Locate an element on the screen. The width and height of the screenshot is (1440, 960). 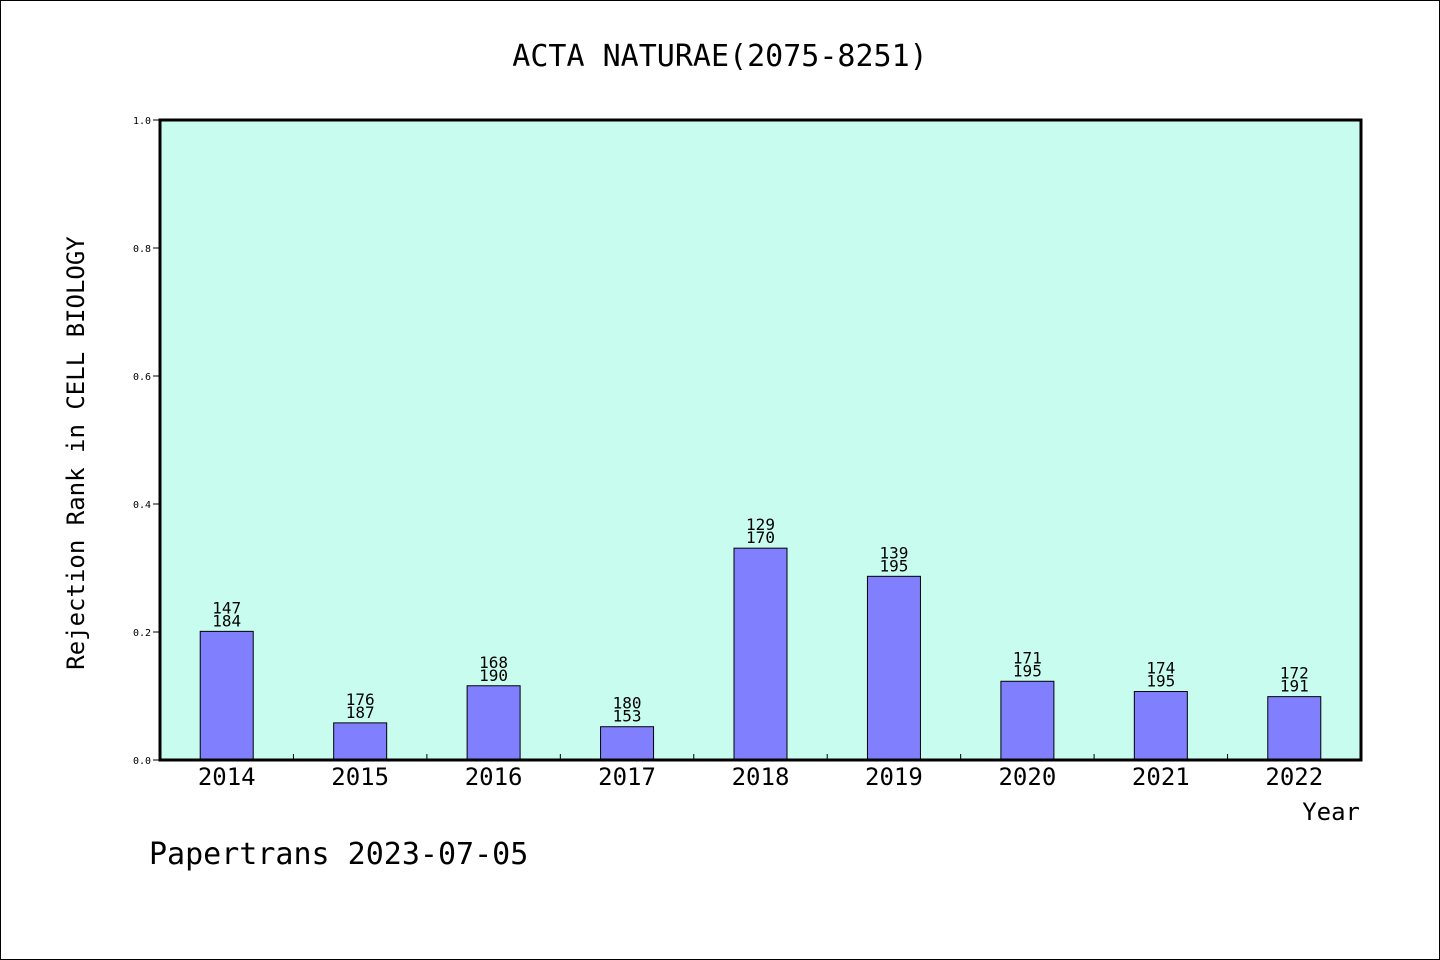
bar-label-top: 168 is located at coordinates (493, 662).